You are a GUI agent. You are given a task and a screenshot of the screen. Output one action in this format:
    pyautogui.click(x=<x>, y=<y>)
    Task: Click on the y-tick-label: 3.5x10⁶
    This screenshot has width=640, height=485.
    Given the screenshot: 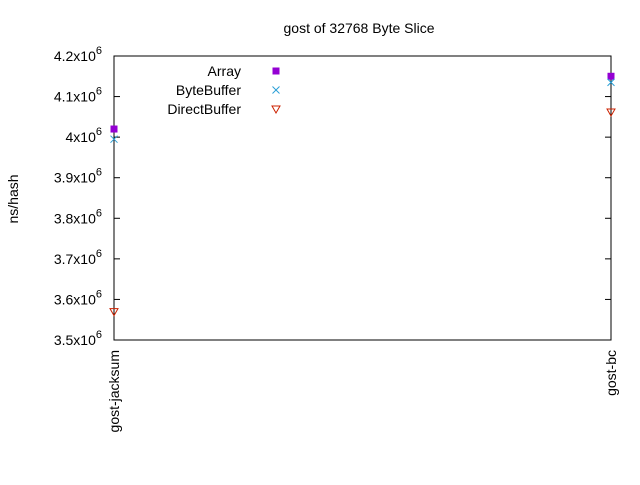 What is the action you would take?
    pyautogui.click(x=78, y=338)
    